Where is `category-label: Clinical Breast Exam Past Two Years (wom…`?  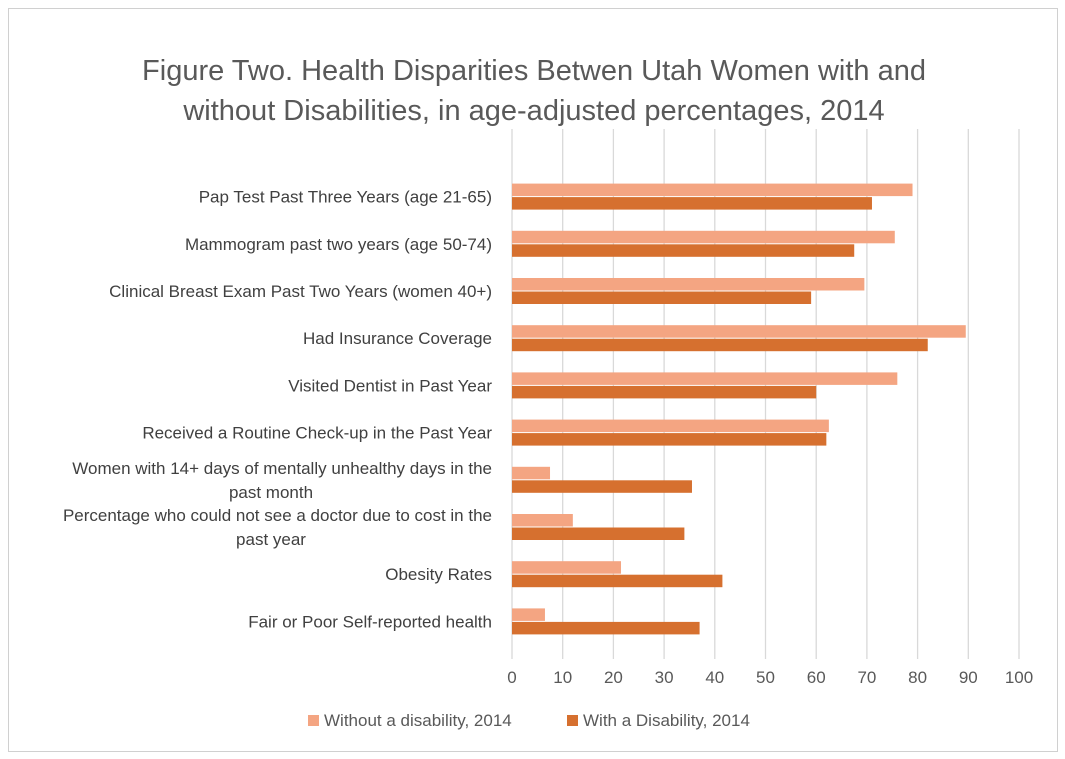
category-label: Clinical Breast Exam Past Two Years (wom… is located at coordinates (300, 291).